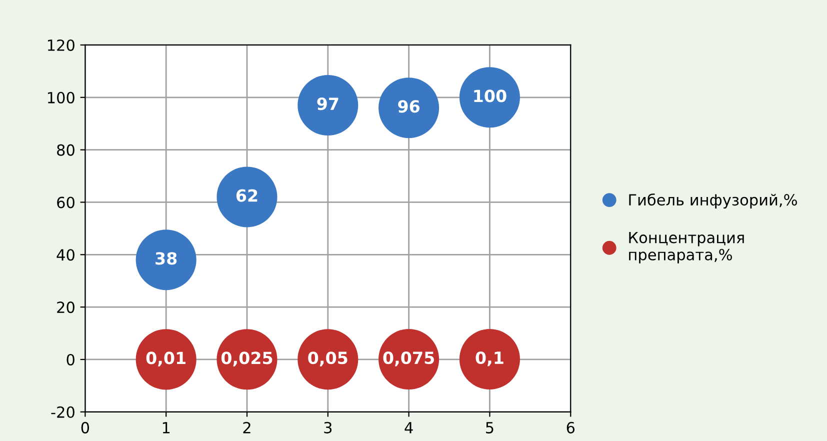 The width and height of the screenshot is (827, 441). I want to click on data-label: 0,1, so click(490, 358).